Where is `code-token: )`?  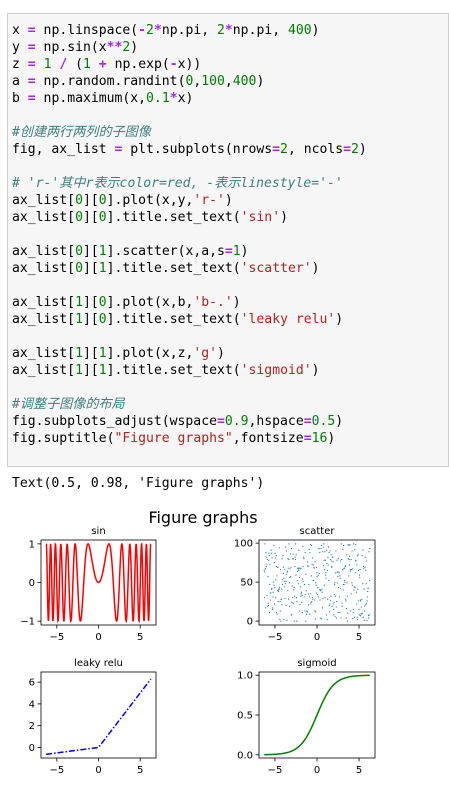
code-token: ) is located at coordinates (260, 81).